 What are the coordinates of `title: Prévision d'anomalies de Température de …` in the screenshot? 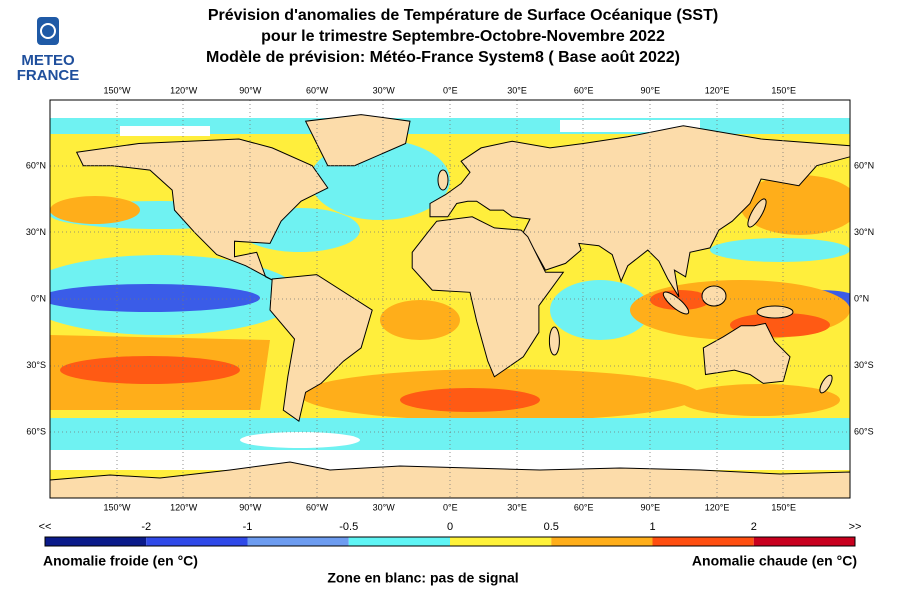 It's located at (463, 15).